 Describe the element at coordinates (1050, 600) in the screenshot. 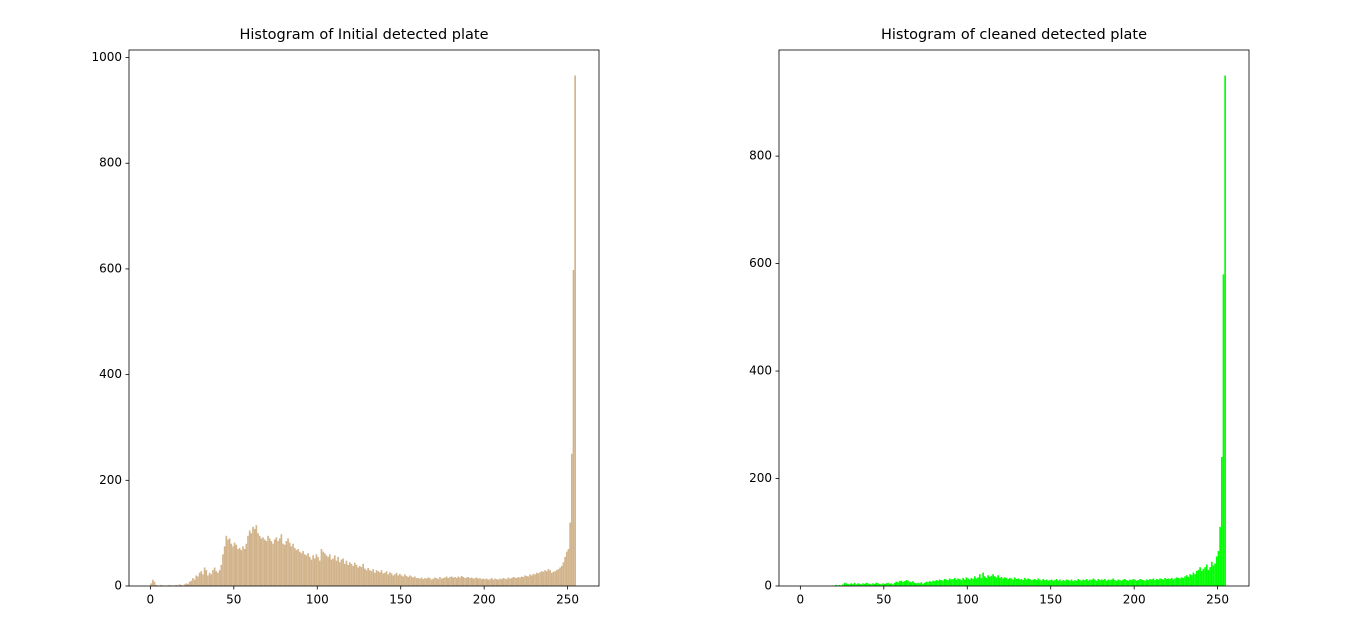

I see `x-tick-label: 150` at that location.